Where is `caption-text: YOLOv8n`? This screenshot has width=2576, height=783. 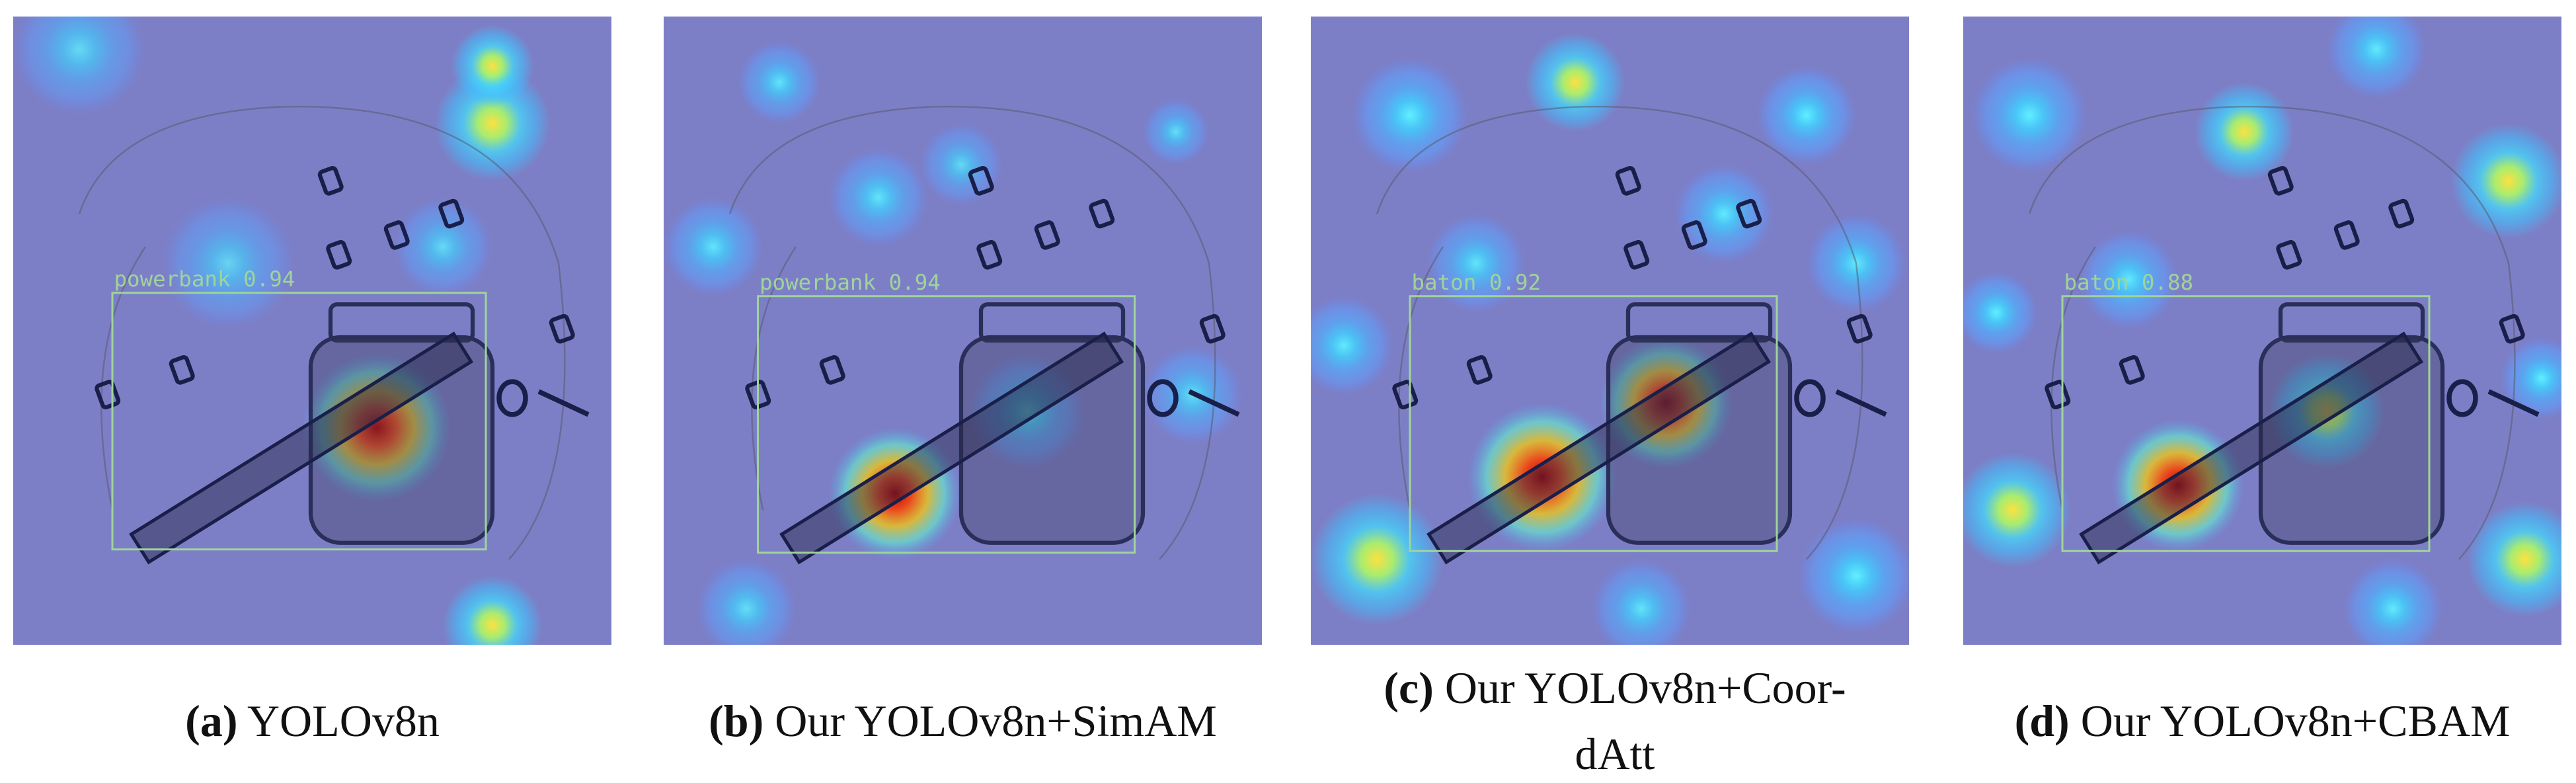
caption-text: YOLOv8n is located at coordinates (343, 721).